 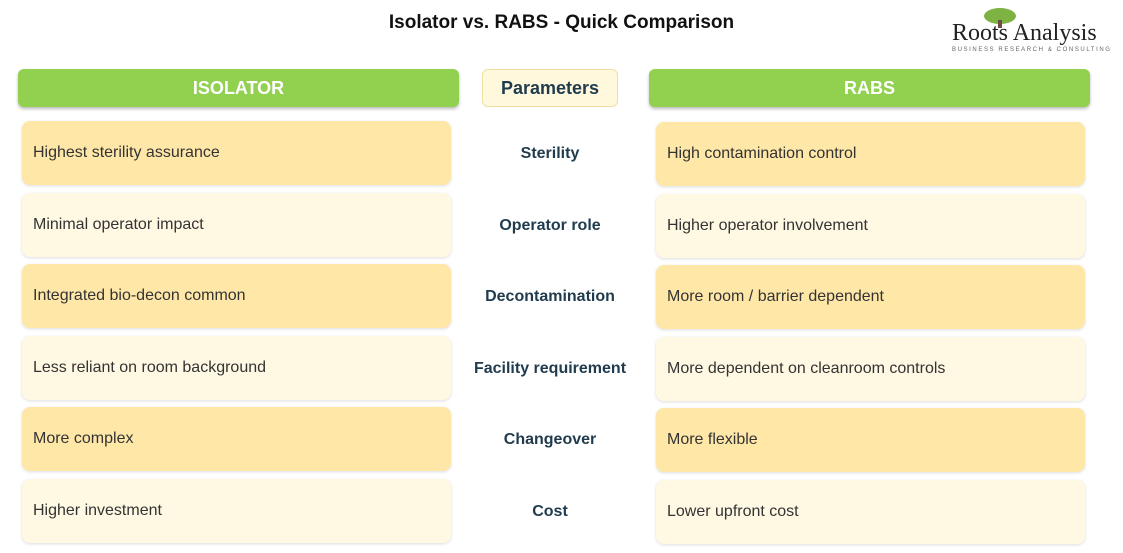 What do you see at coordinates (550, 296) in the screenshot?
I see `parameter-label: Decontamination` at bounding box center [550, 296].